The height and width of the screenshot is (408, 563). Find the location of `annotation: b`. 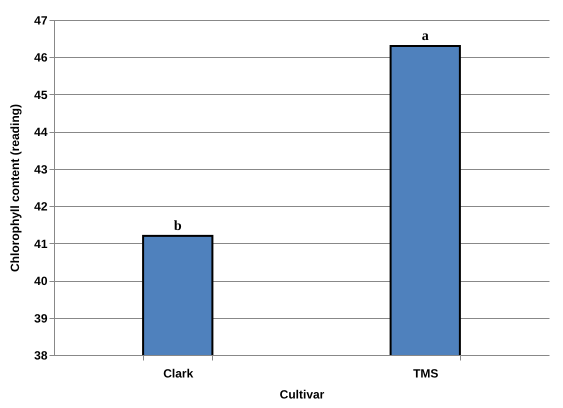

annotation: b is located at coordinates (178, 226).